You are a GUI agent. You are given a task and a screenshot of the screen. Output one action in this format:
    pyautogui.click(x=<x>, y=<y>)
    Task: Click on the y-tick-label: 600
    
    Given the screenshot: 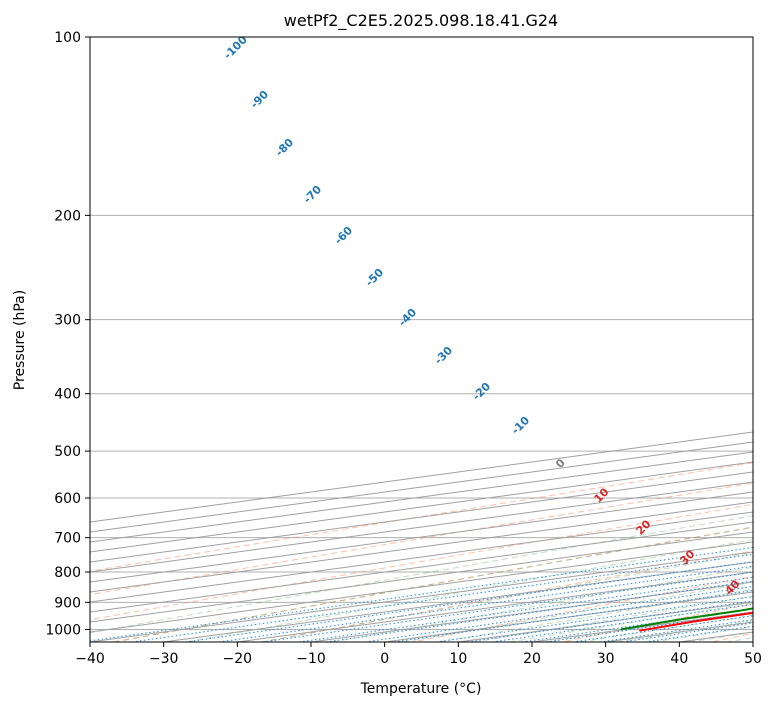 What is the action you would take?
    pyautogui.click(x=67, y=499)
    